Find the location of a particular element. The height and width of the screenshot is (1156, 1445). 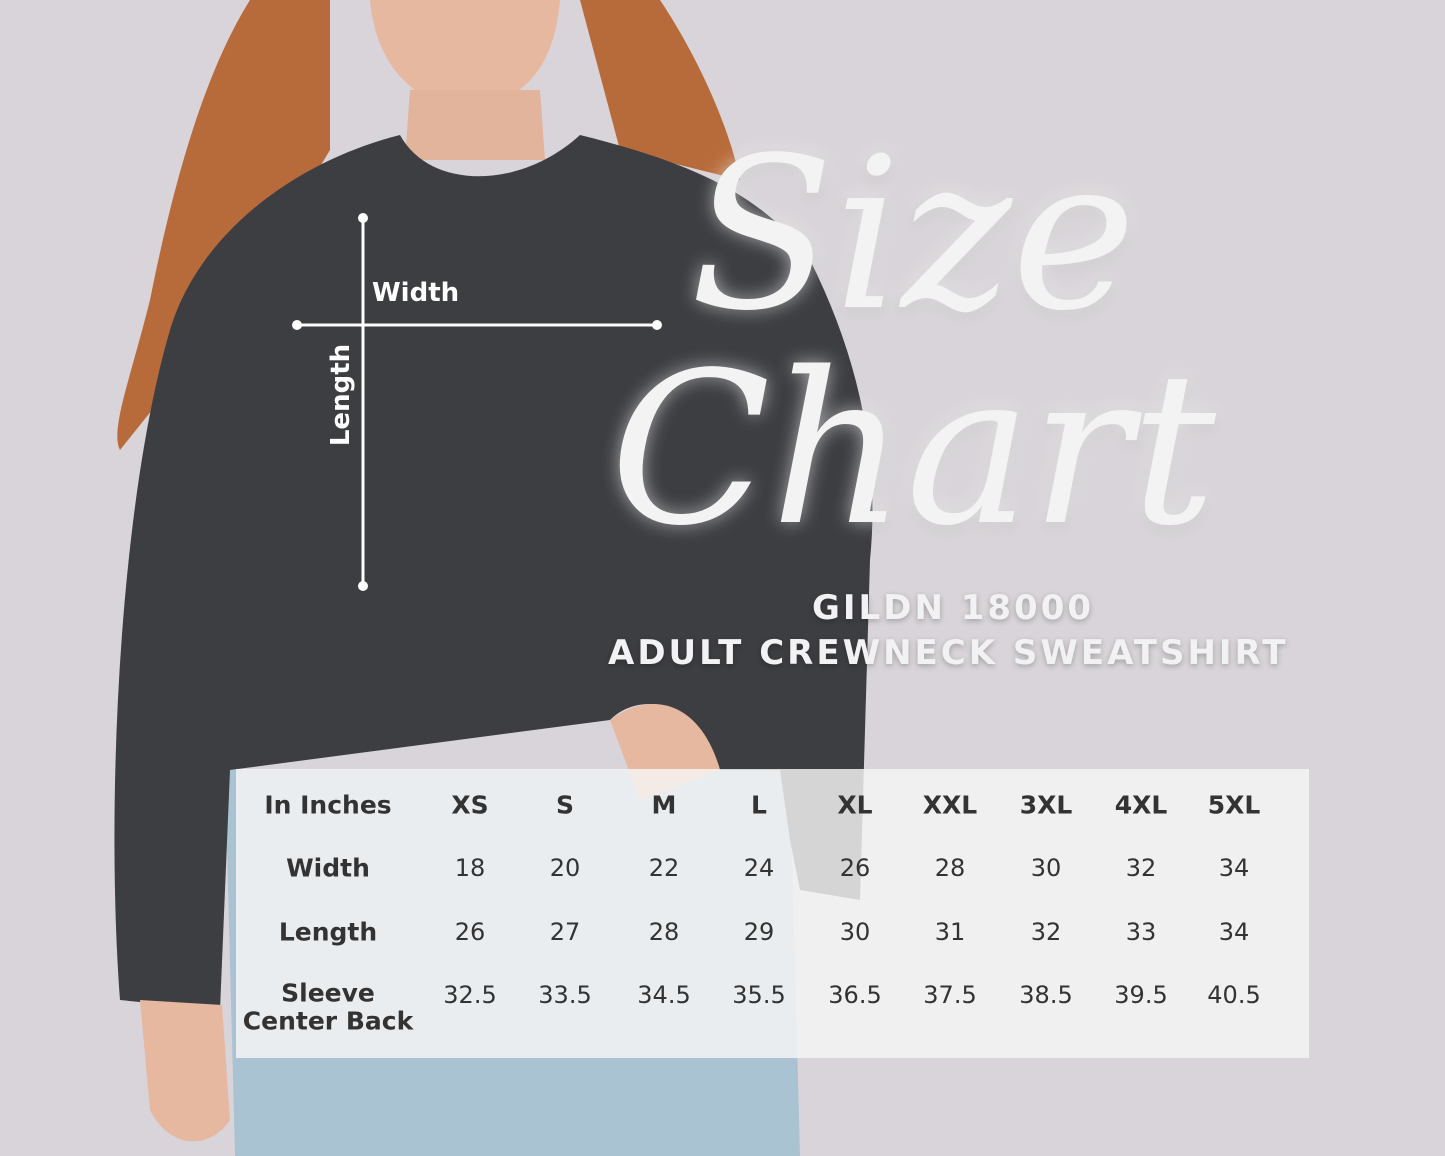

table-cell: 24 is located at coordinates (759, 867).